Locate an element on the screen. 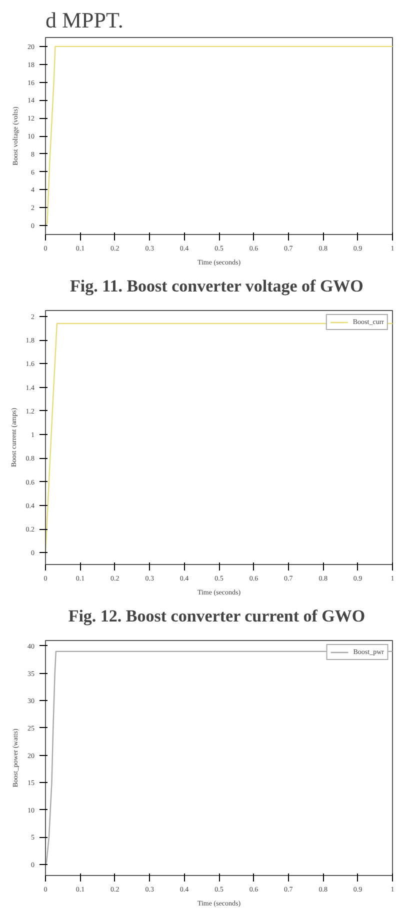 This screenshot has width=407, height=910. caption: Fig. 12. Boost converter current of GWO is located at coordinates (217, 616).